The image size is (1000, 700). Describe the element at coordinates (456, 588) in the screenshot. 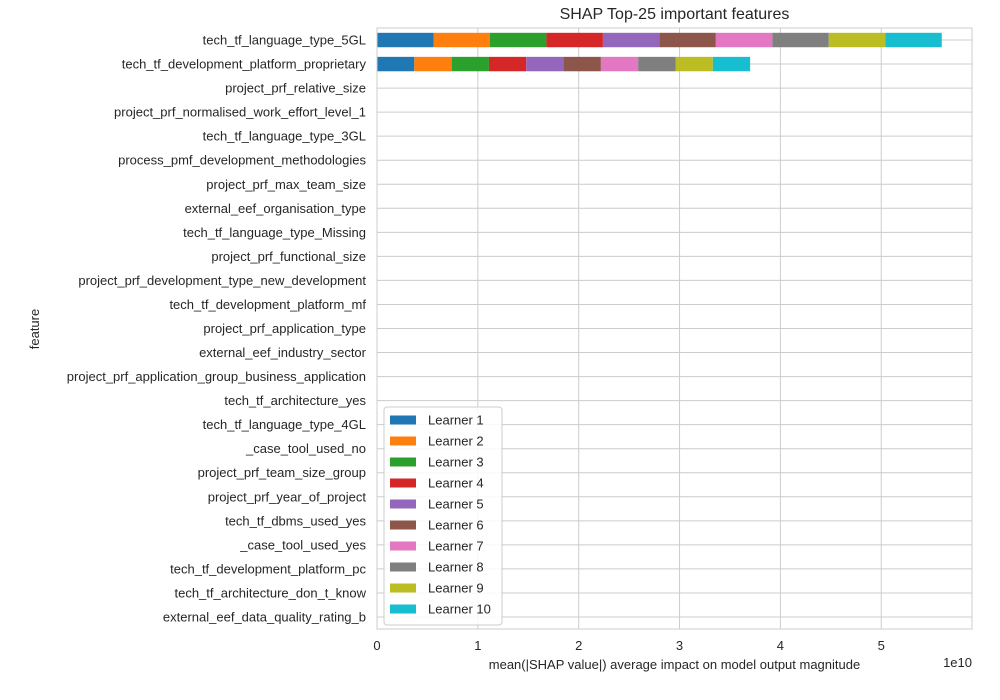

I see `legend-label: Learner 9` at that location.